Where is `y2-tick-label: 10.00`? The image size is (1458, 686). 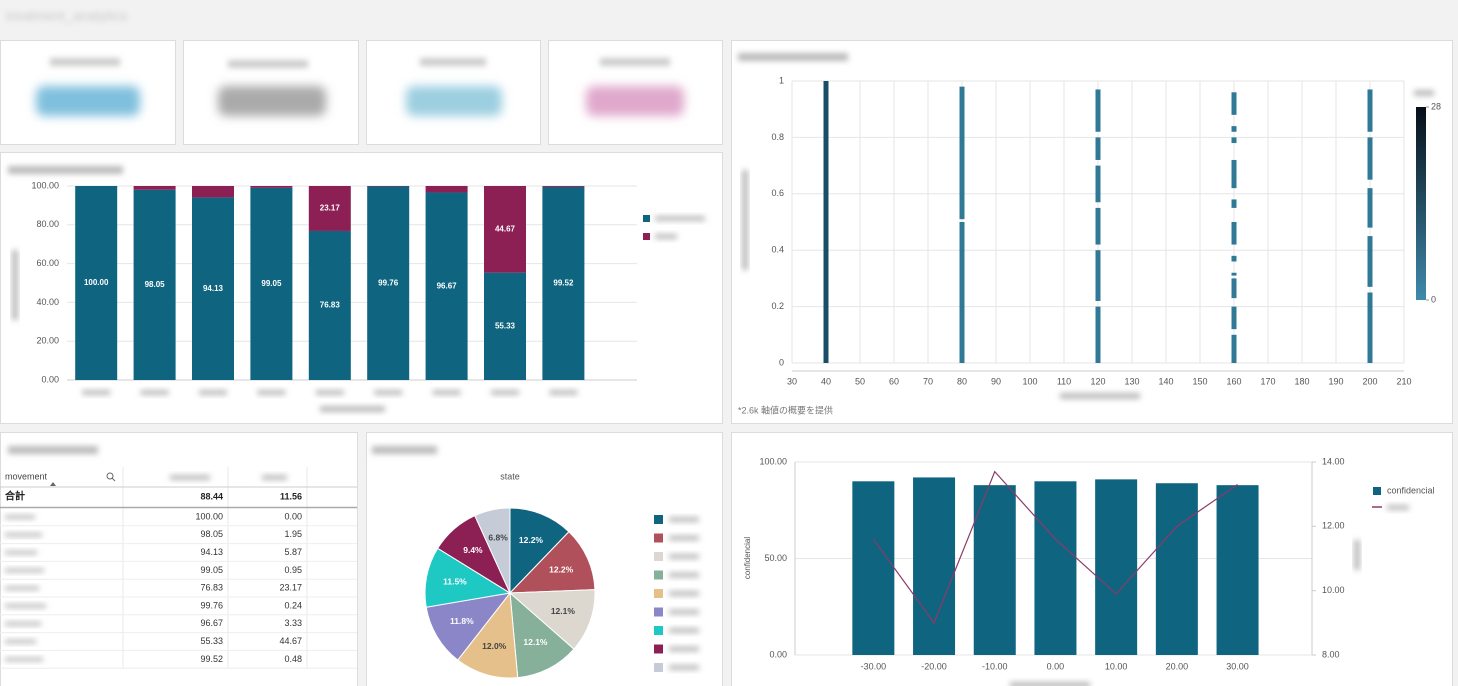 y2-tick-label: 10.00 is located at coordinates (1333, 590).